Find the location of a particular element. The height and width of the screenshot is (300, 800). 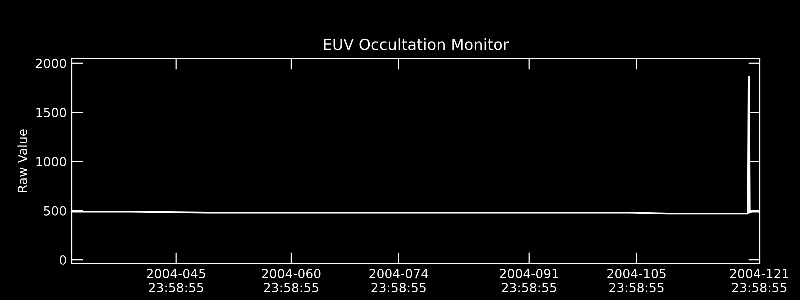

chart-title: EUV Occultation Monitor is located at coordinates (417, 44).